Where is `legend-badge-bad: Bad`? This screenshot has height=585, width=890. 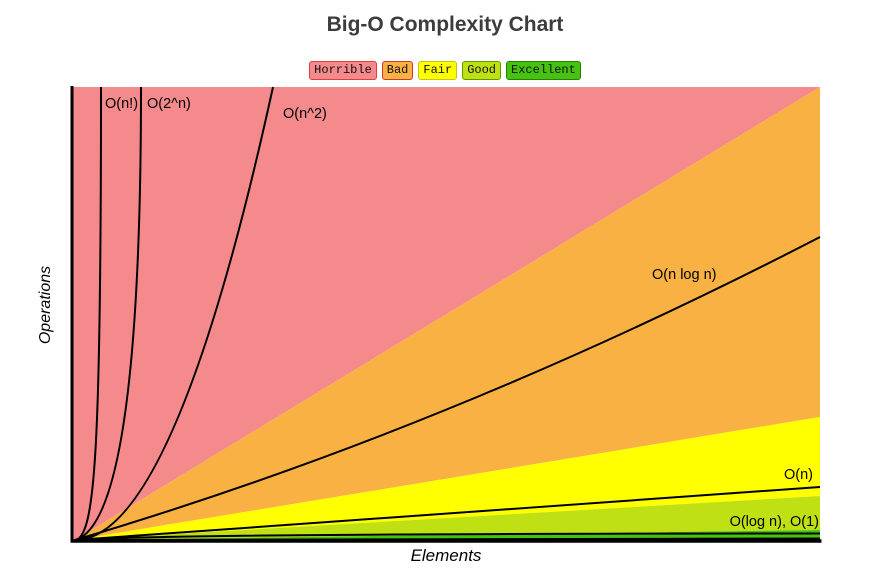
legend-badge-bad: Bad is located at coordinates (397, 70).